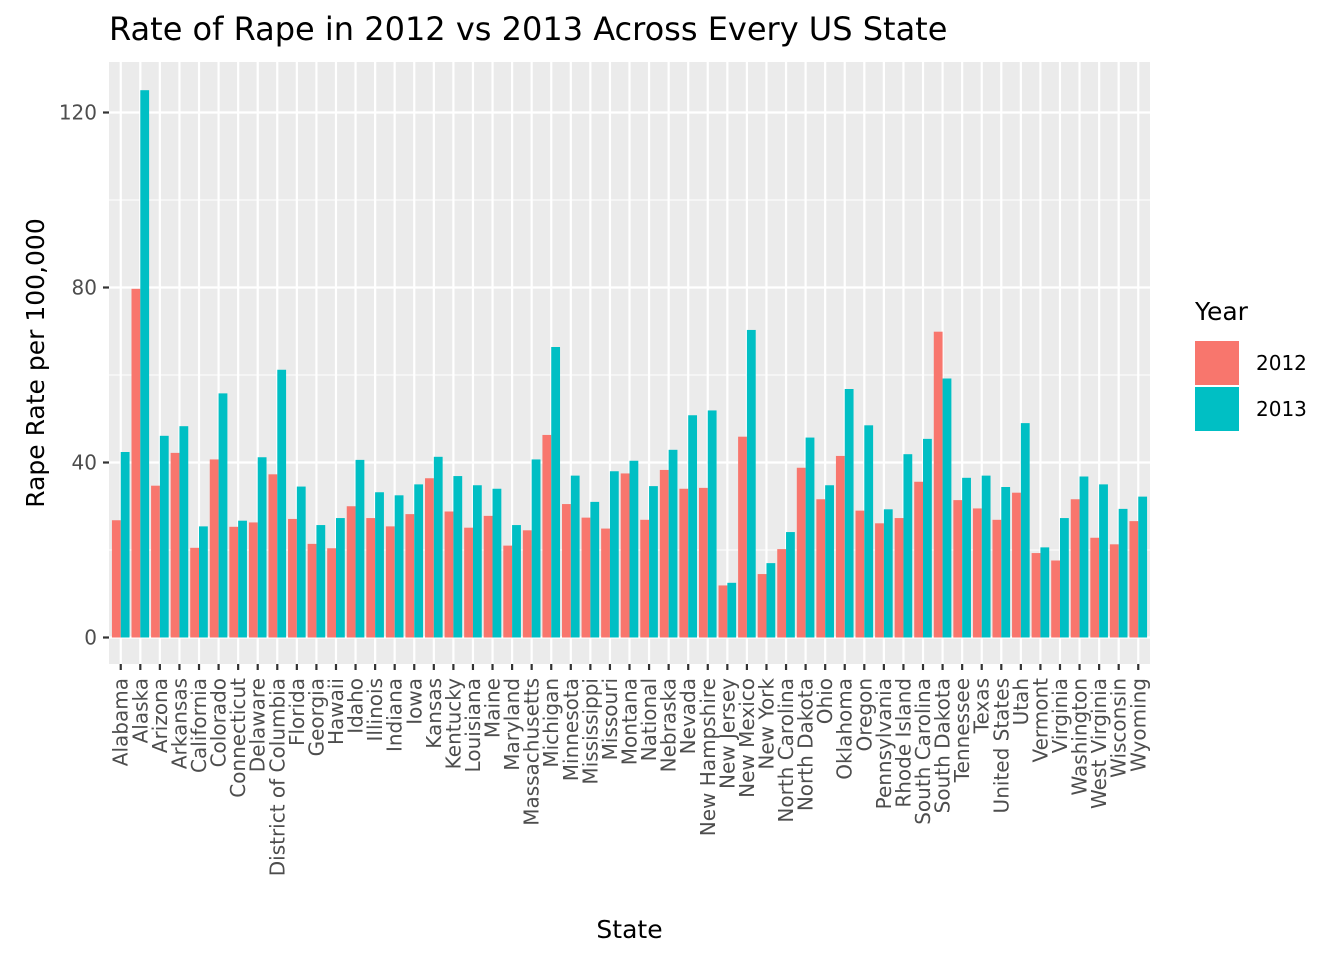 The image size is (1344, 964). I want to click on y-axis-title: Rape Rate per 100,000, so click(35, 362).